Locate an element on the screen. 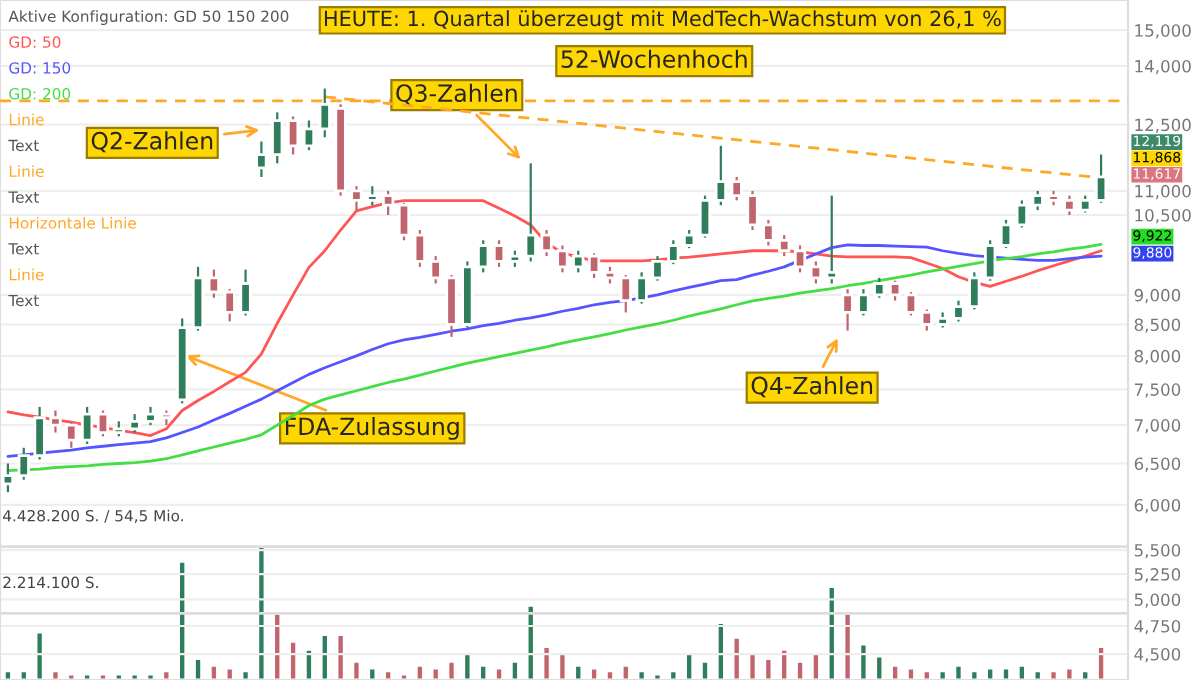  annotation: Q4-Zahlen is located at coordinates (812, 387).